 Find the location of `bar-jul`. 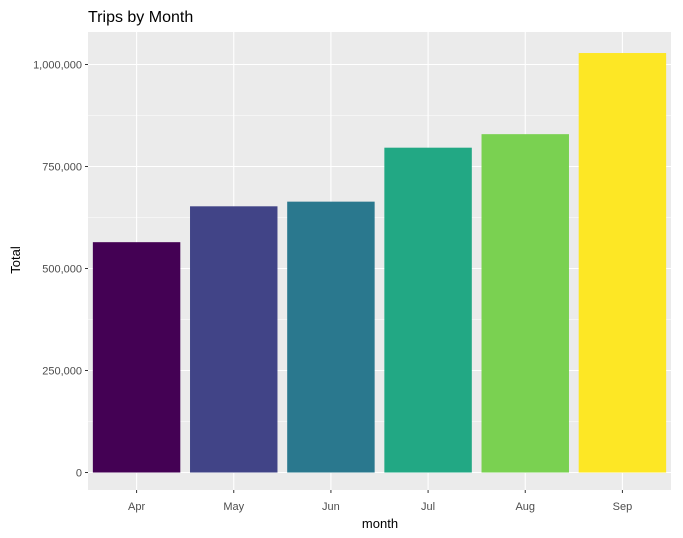

bar-jul is located at coordinates (428, 310).